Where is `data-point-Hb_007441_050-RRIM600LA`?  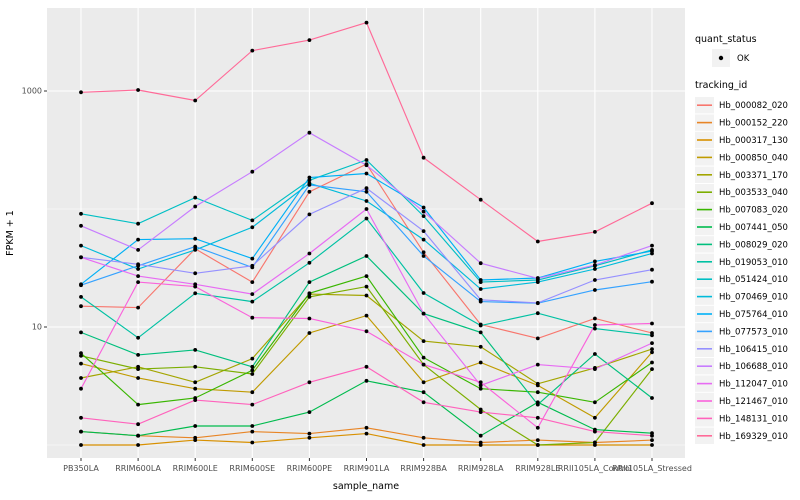
data-point-Hb_007441_050-RRIM600LA is located at coordinates (138, 435).